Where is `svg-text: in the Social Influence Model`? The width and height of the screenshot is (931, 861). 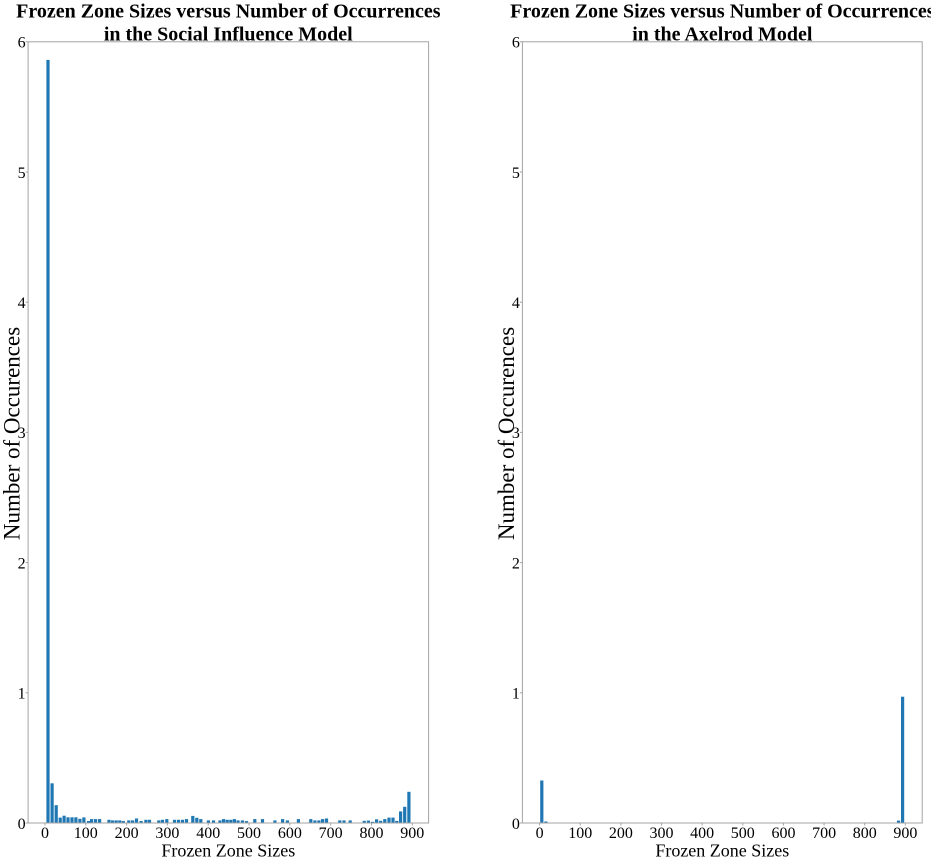 svg-text: in the Social Influence Model is located at coordinates (228, 34).